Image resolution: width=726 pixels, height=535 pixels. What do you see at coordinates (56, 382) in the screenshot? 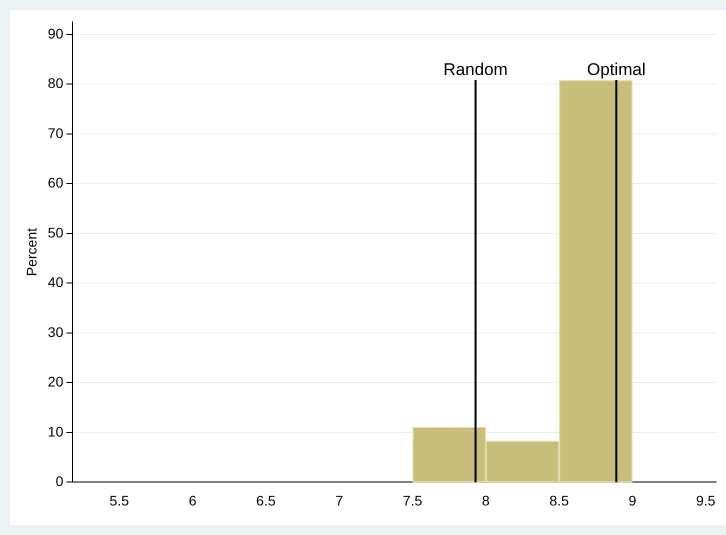
I see `y-tick-label: 20` at bounding box center [56, 382].